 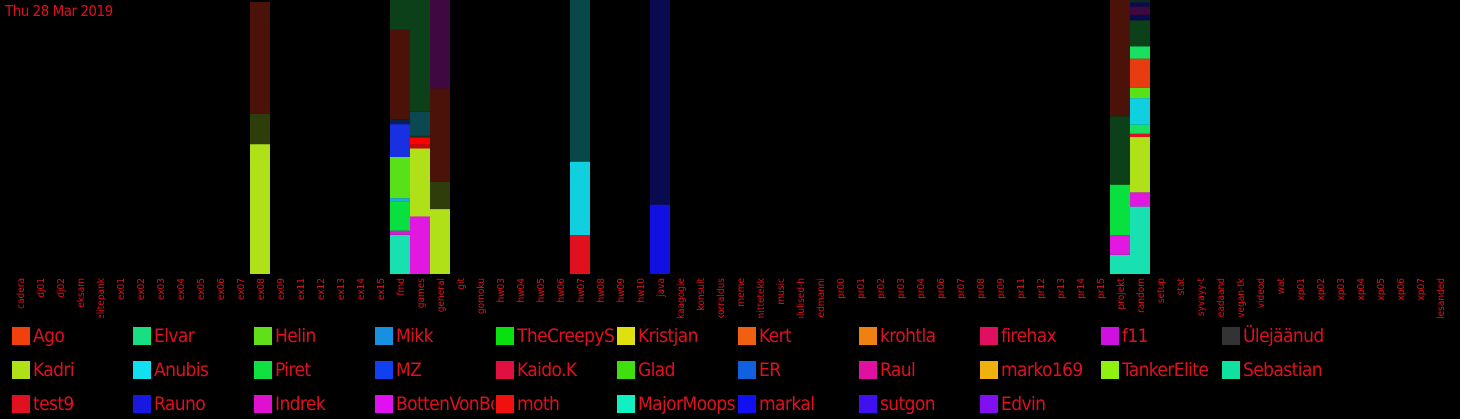 What do you see at coordinates (1277, 370) in the screenshot?
I see `legend-item: Sebastian` at bounding box center [1277, 370].